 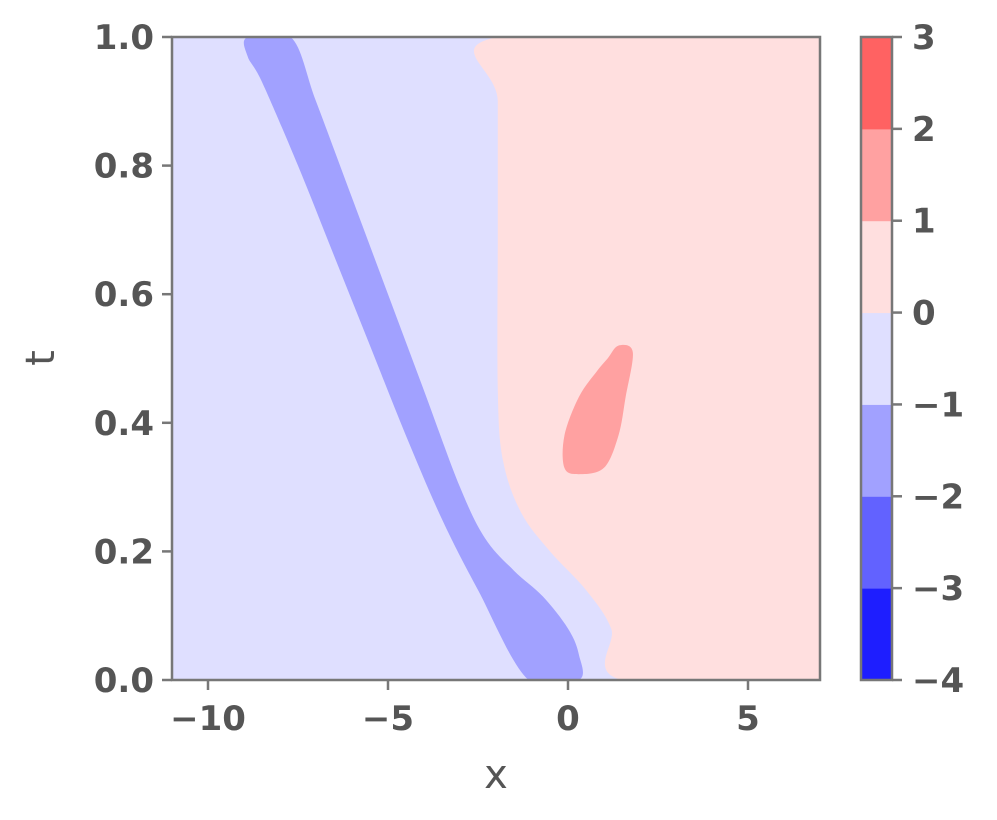 What do you see at coordinates (124, 681) in the screenshot?
I see `y-tick-label: 0.0` at bounding box center [124, 681].